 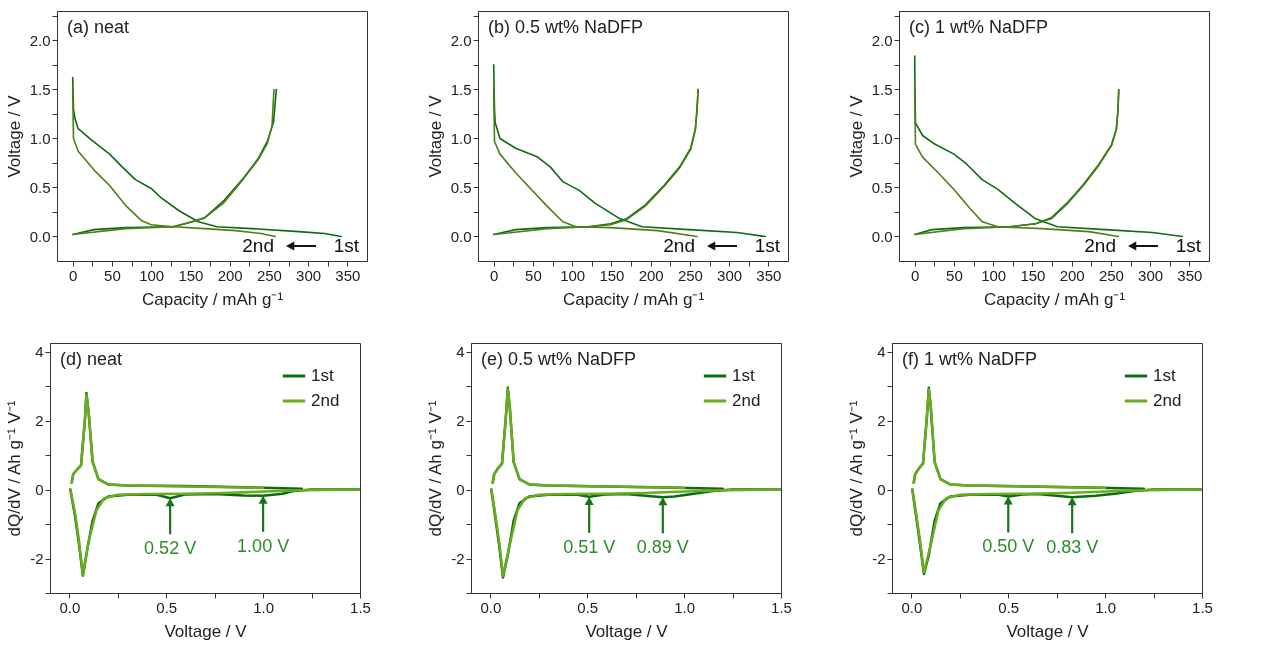 I want to click on annotation: 0.51 V, so click(x=589, y=546).